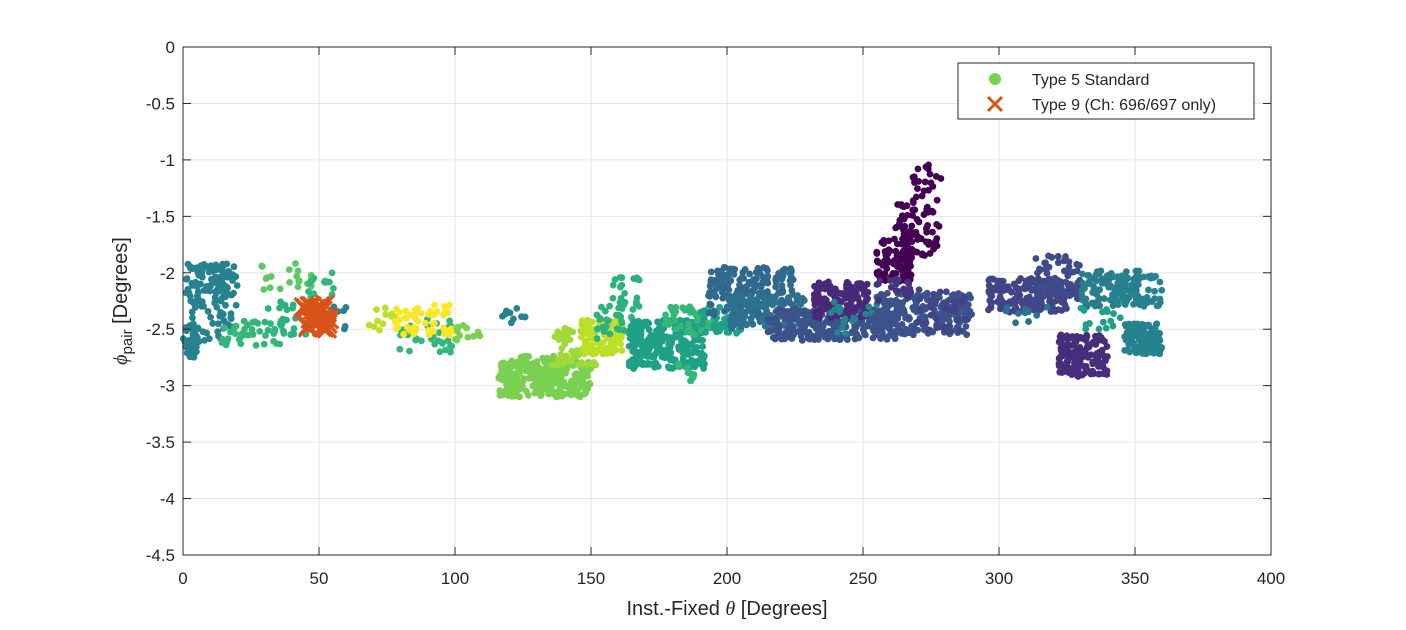 The width and height of the screenshot is (1406, 630). Describe the element at coordinates (319, 578) in the screenshot. I see `x-tick-label: 50` at that location.